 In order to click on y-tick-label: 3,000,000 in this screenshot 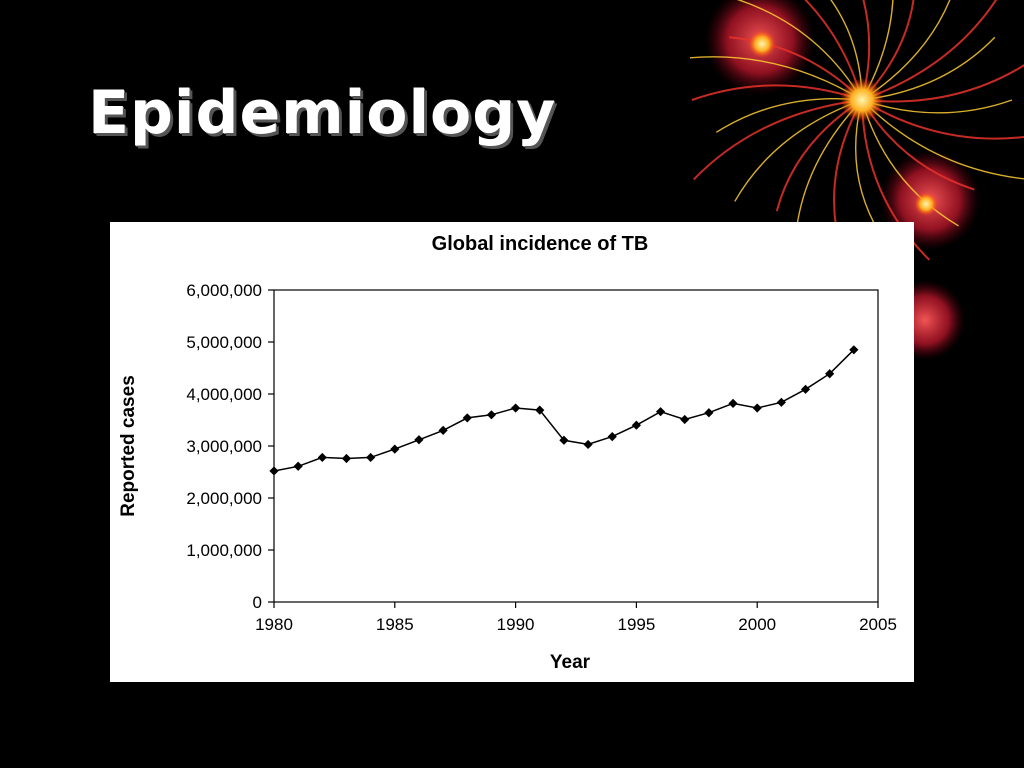, I will do `click(224, 446)`.